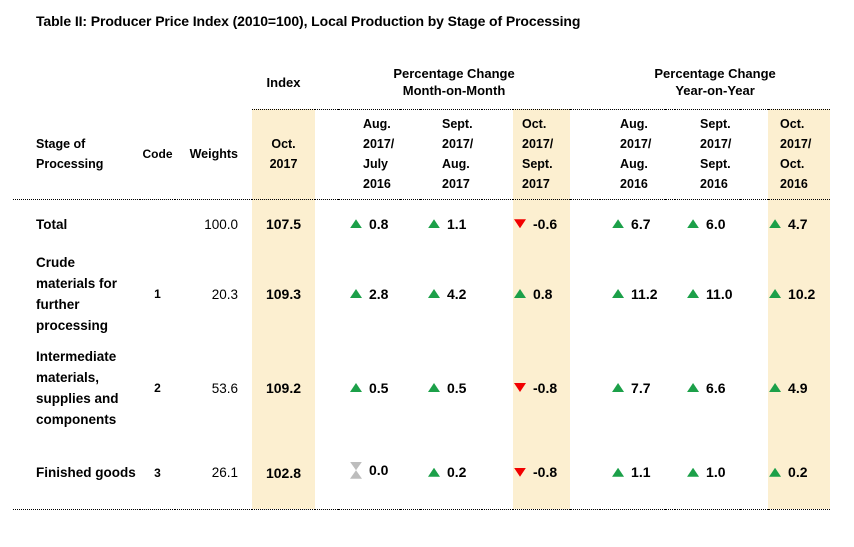 This screenshot has height=547, width=854. What do you see at coordinates (545, 472) in the screenshot?
I see `change-value: -0.8` at bounding box center [545, 472].